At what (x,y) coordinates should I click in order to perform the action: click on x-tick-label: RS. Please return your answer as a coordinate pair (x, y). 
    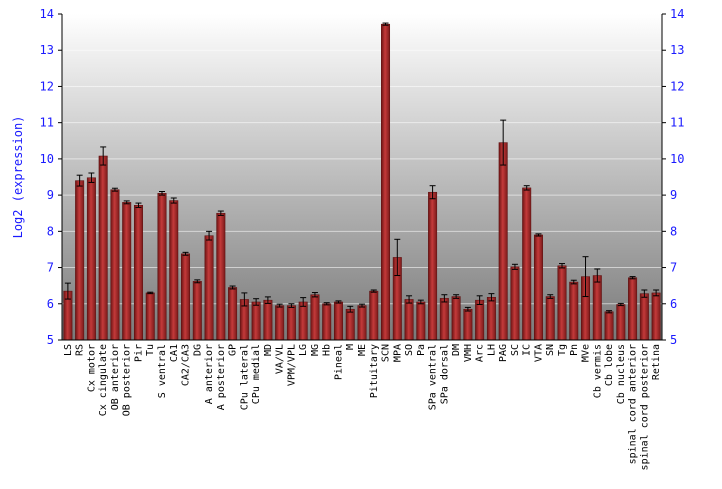
    Looking at the image, I should click on (80, 350).